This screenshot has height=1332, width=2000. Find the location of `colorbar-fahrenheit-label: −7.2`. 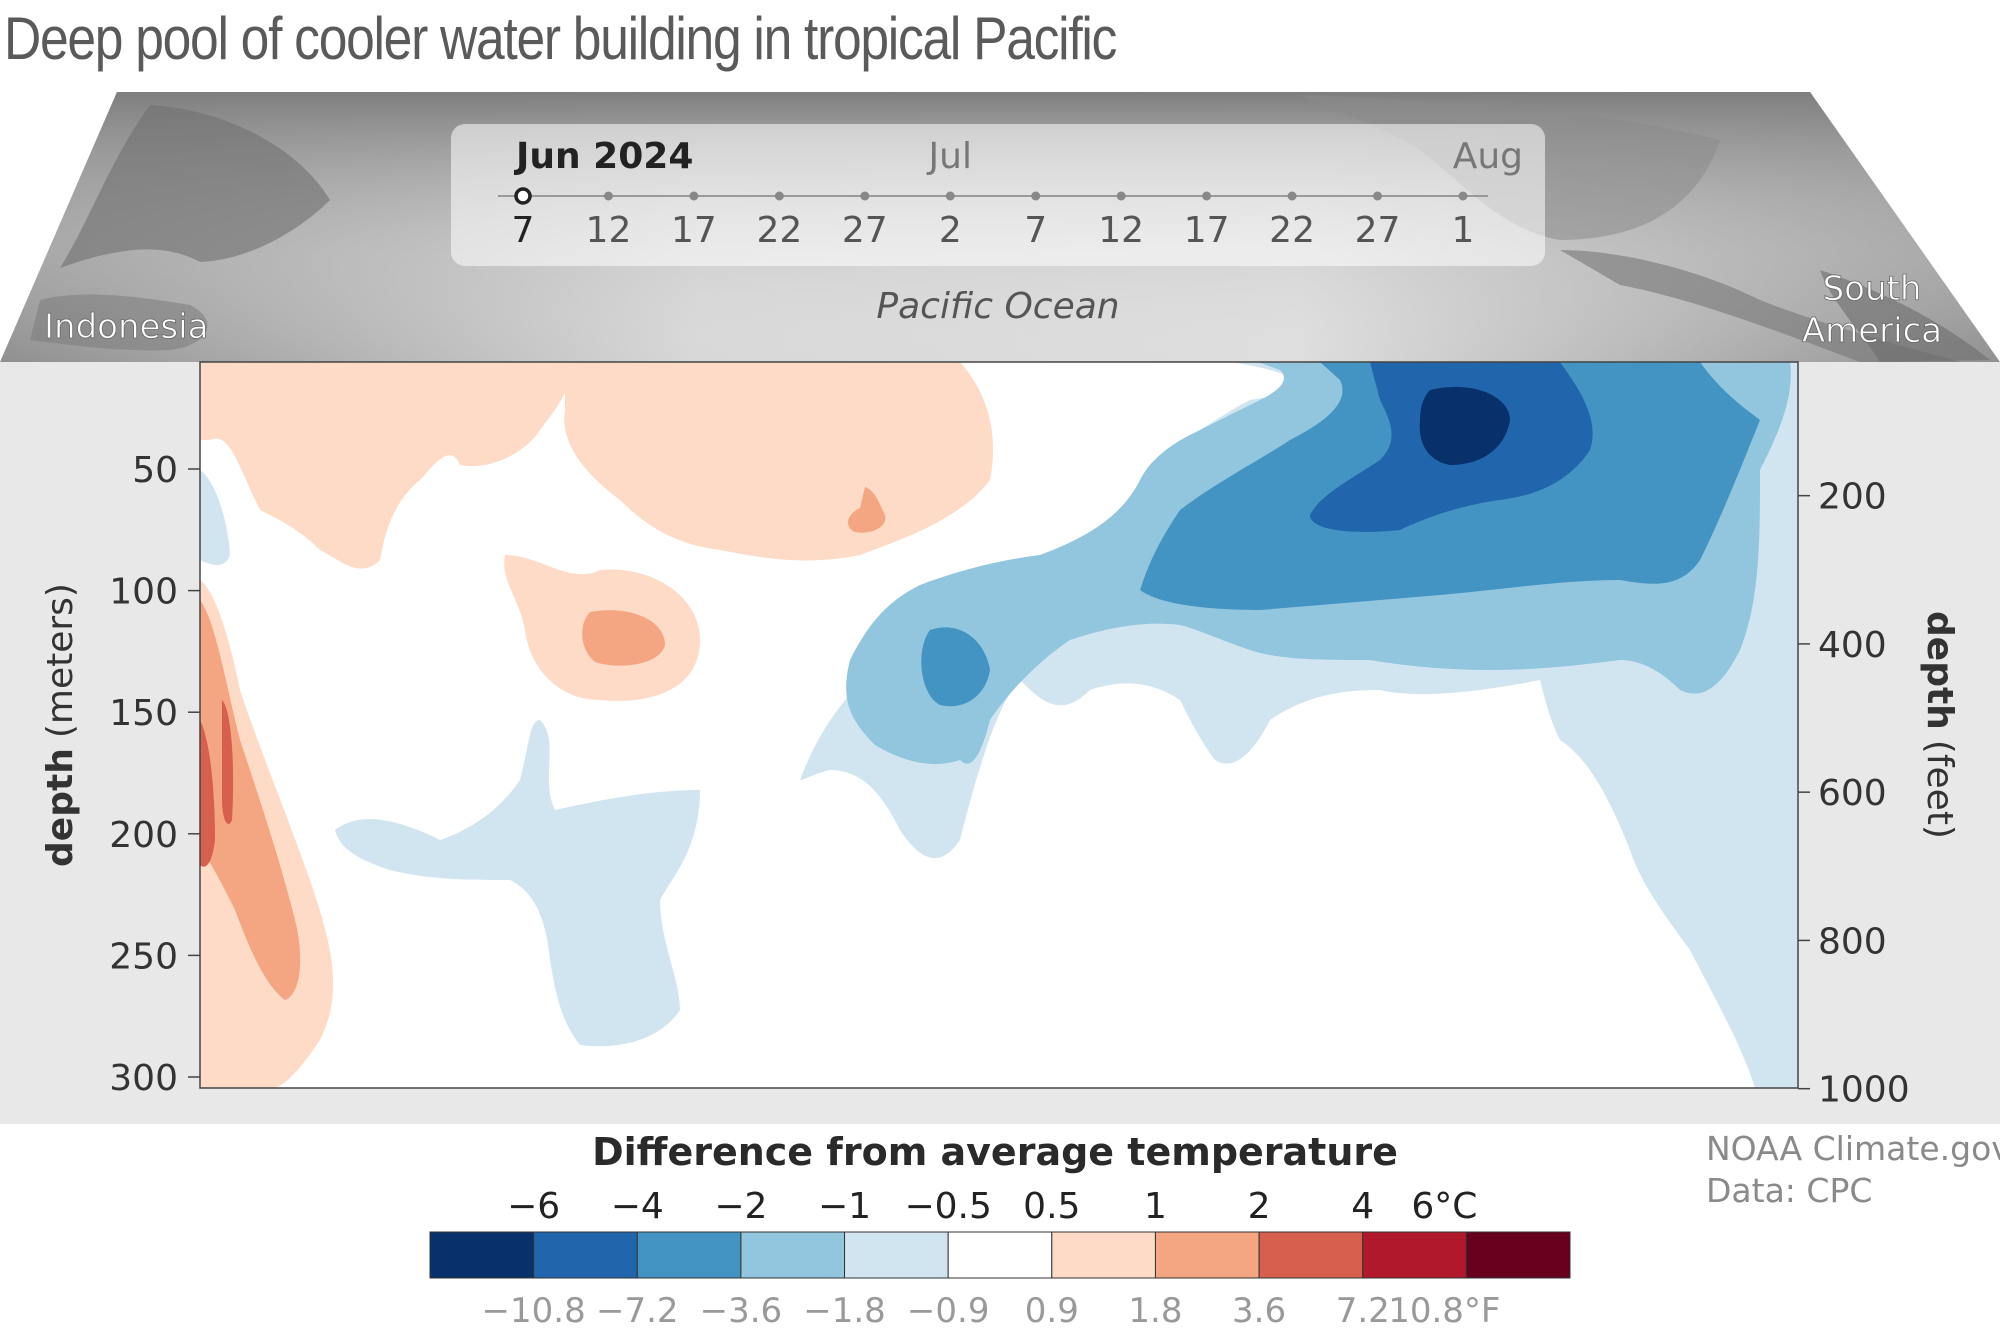

colorbar-fahrenheit-label: −7.2 is located at coordinates (637, 1311).